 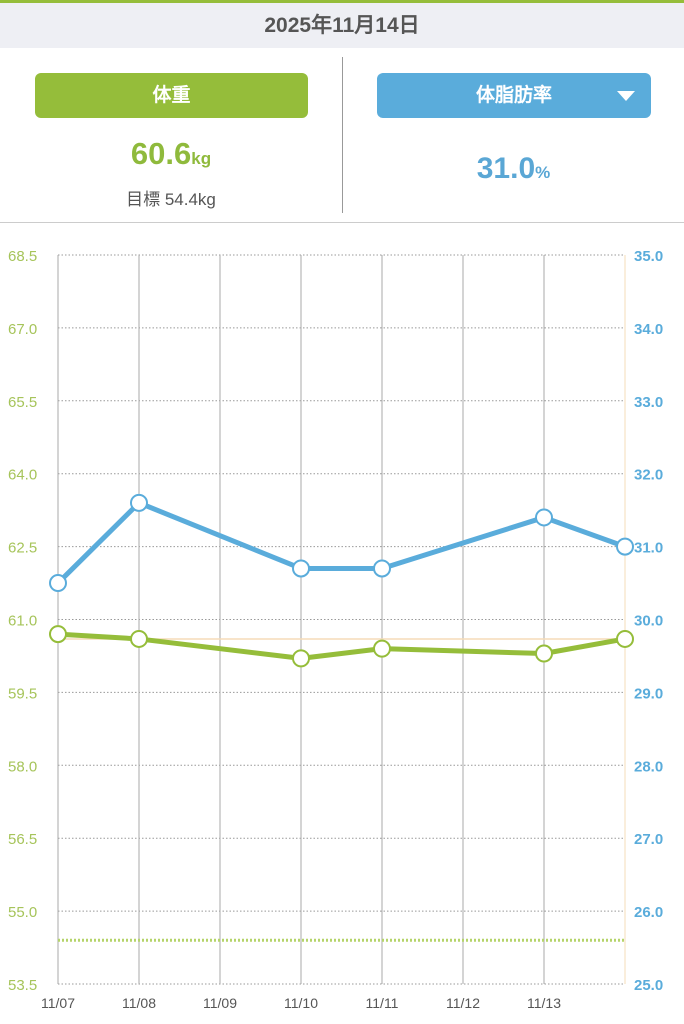 What do you see at coordinates (506, 168) in the screenshot?
I see `fat-number: 31.0` at bounding box center [506, 168].